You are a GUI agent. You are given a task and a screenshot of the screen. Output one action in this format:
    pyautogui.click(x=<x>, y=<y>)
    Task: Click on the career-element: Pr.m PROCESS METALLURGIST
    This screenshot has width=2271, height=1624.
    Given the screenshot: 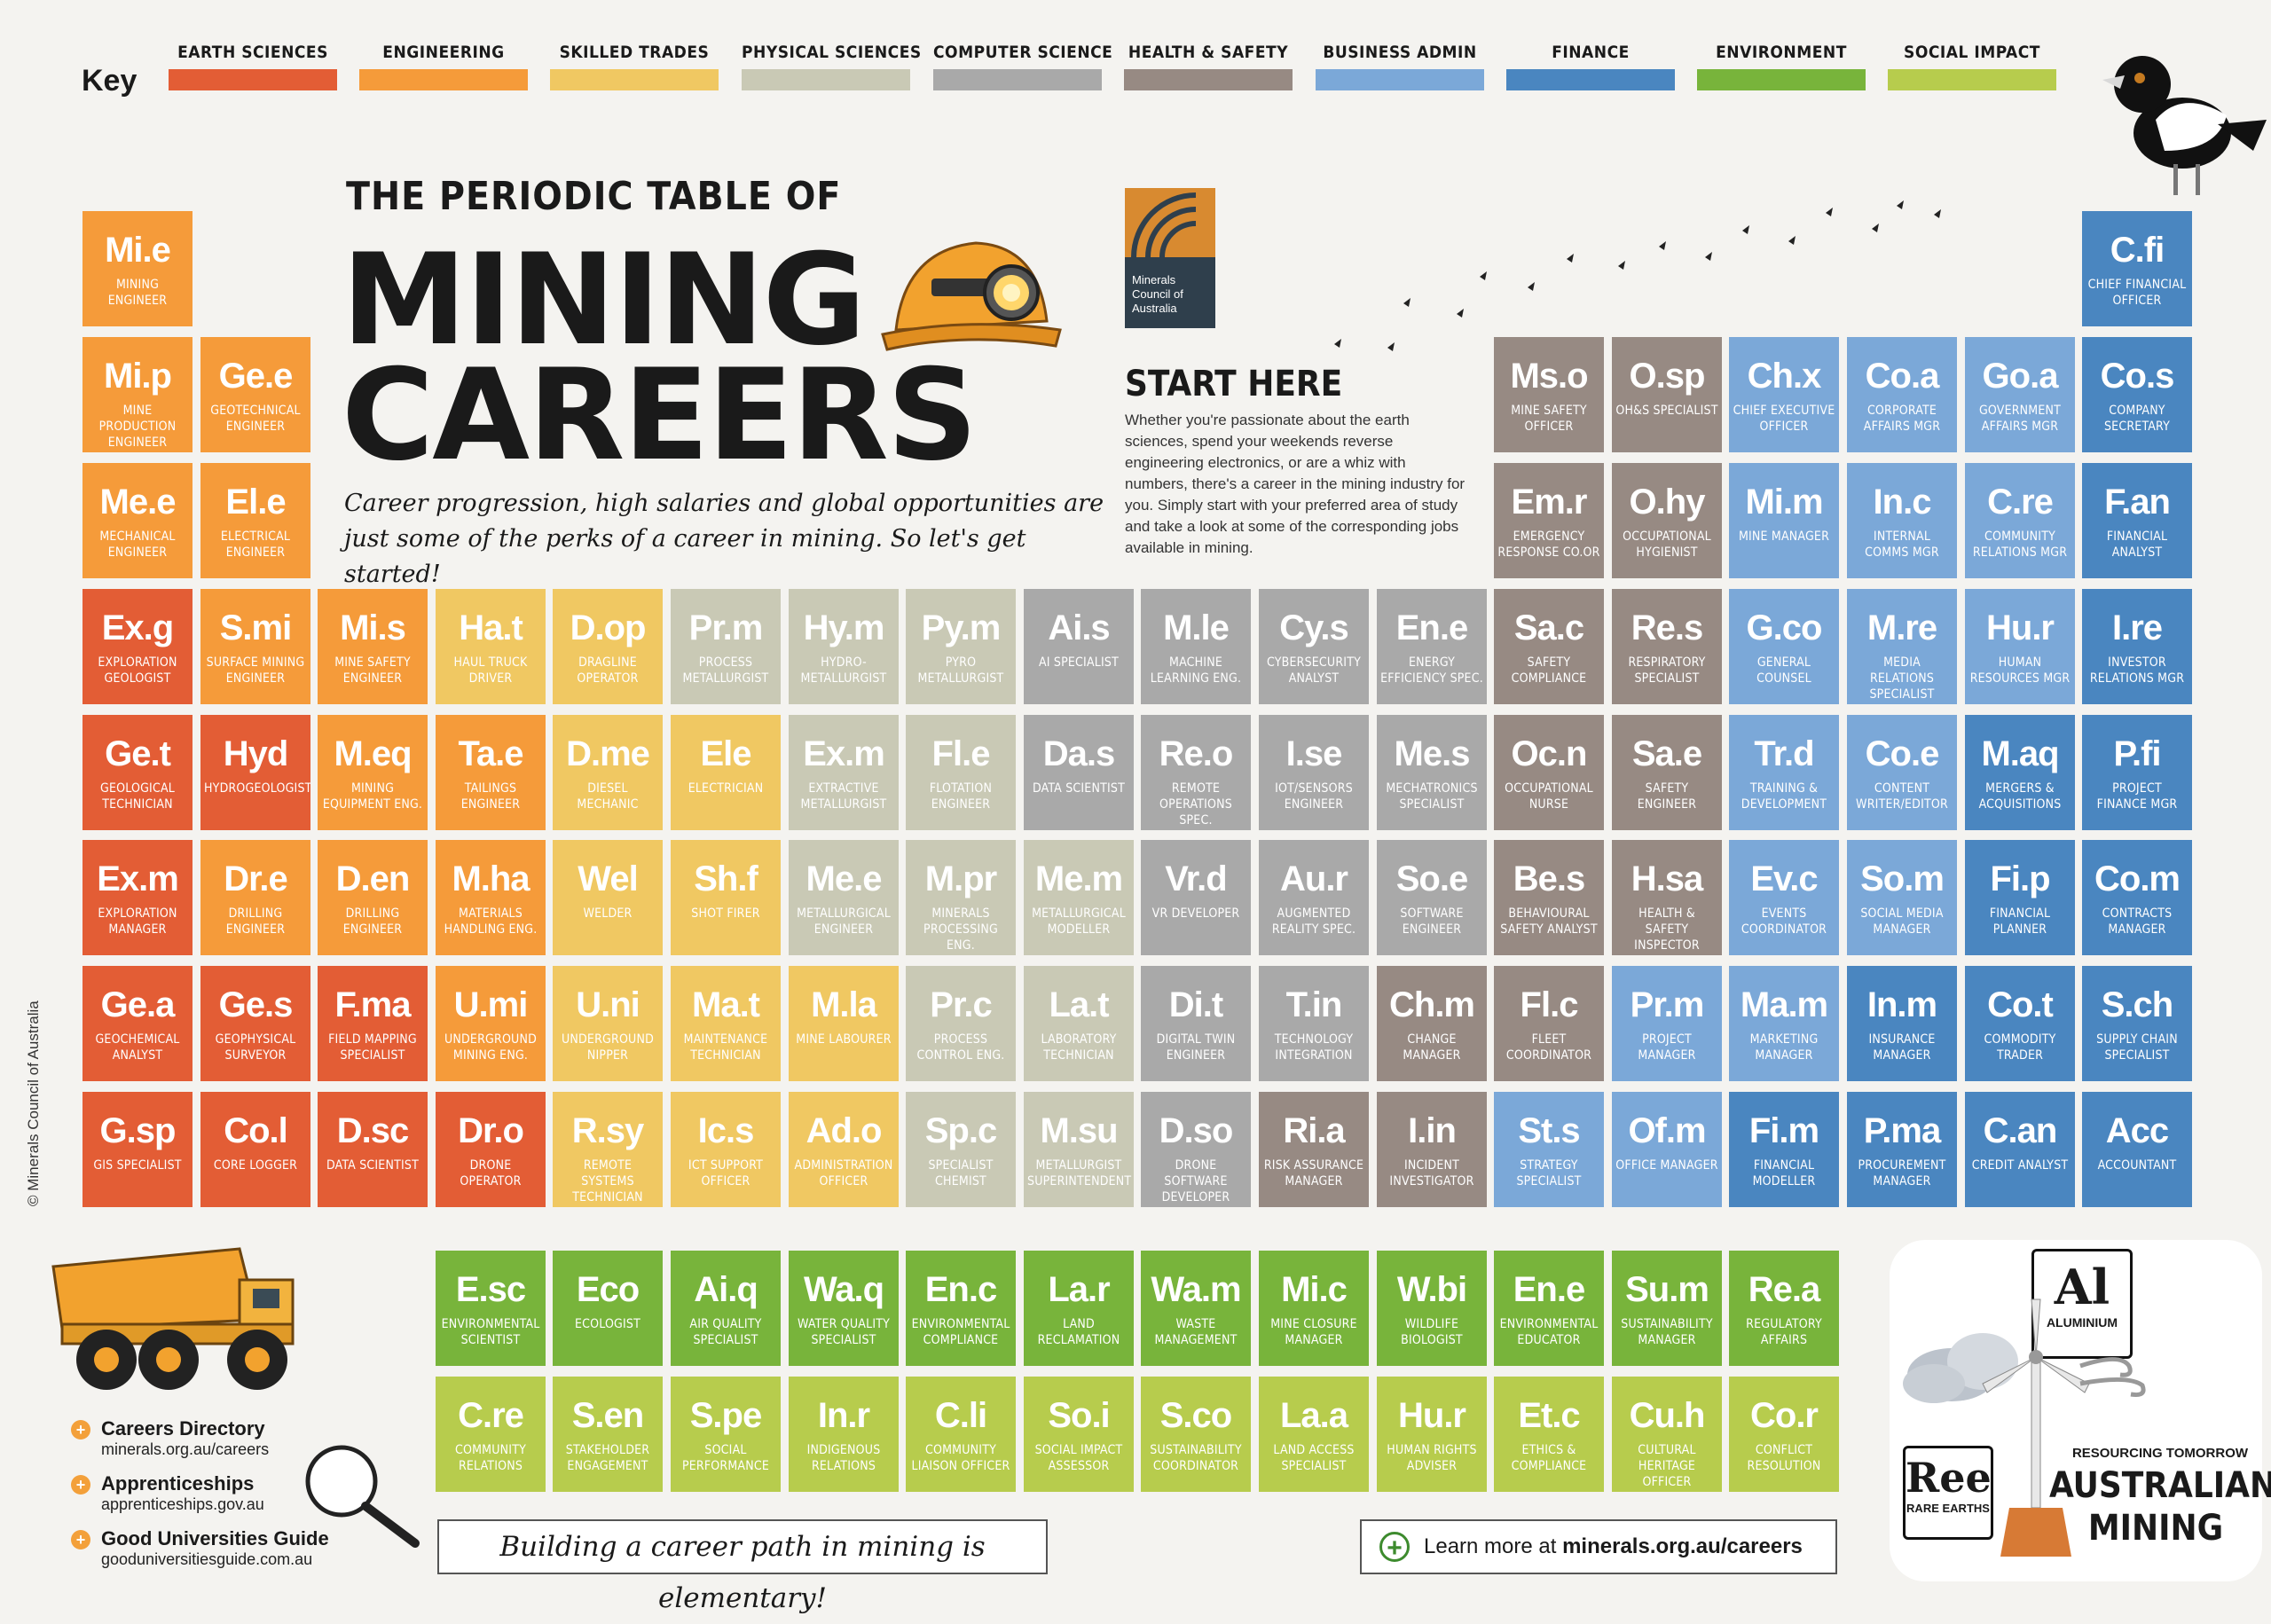 What is the action you would take?
    pyautogui.click(x=726, y=646)
    